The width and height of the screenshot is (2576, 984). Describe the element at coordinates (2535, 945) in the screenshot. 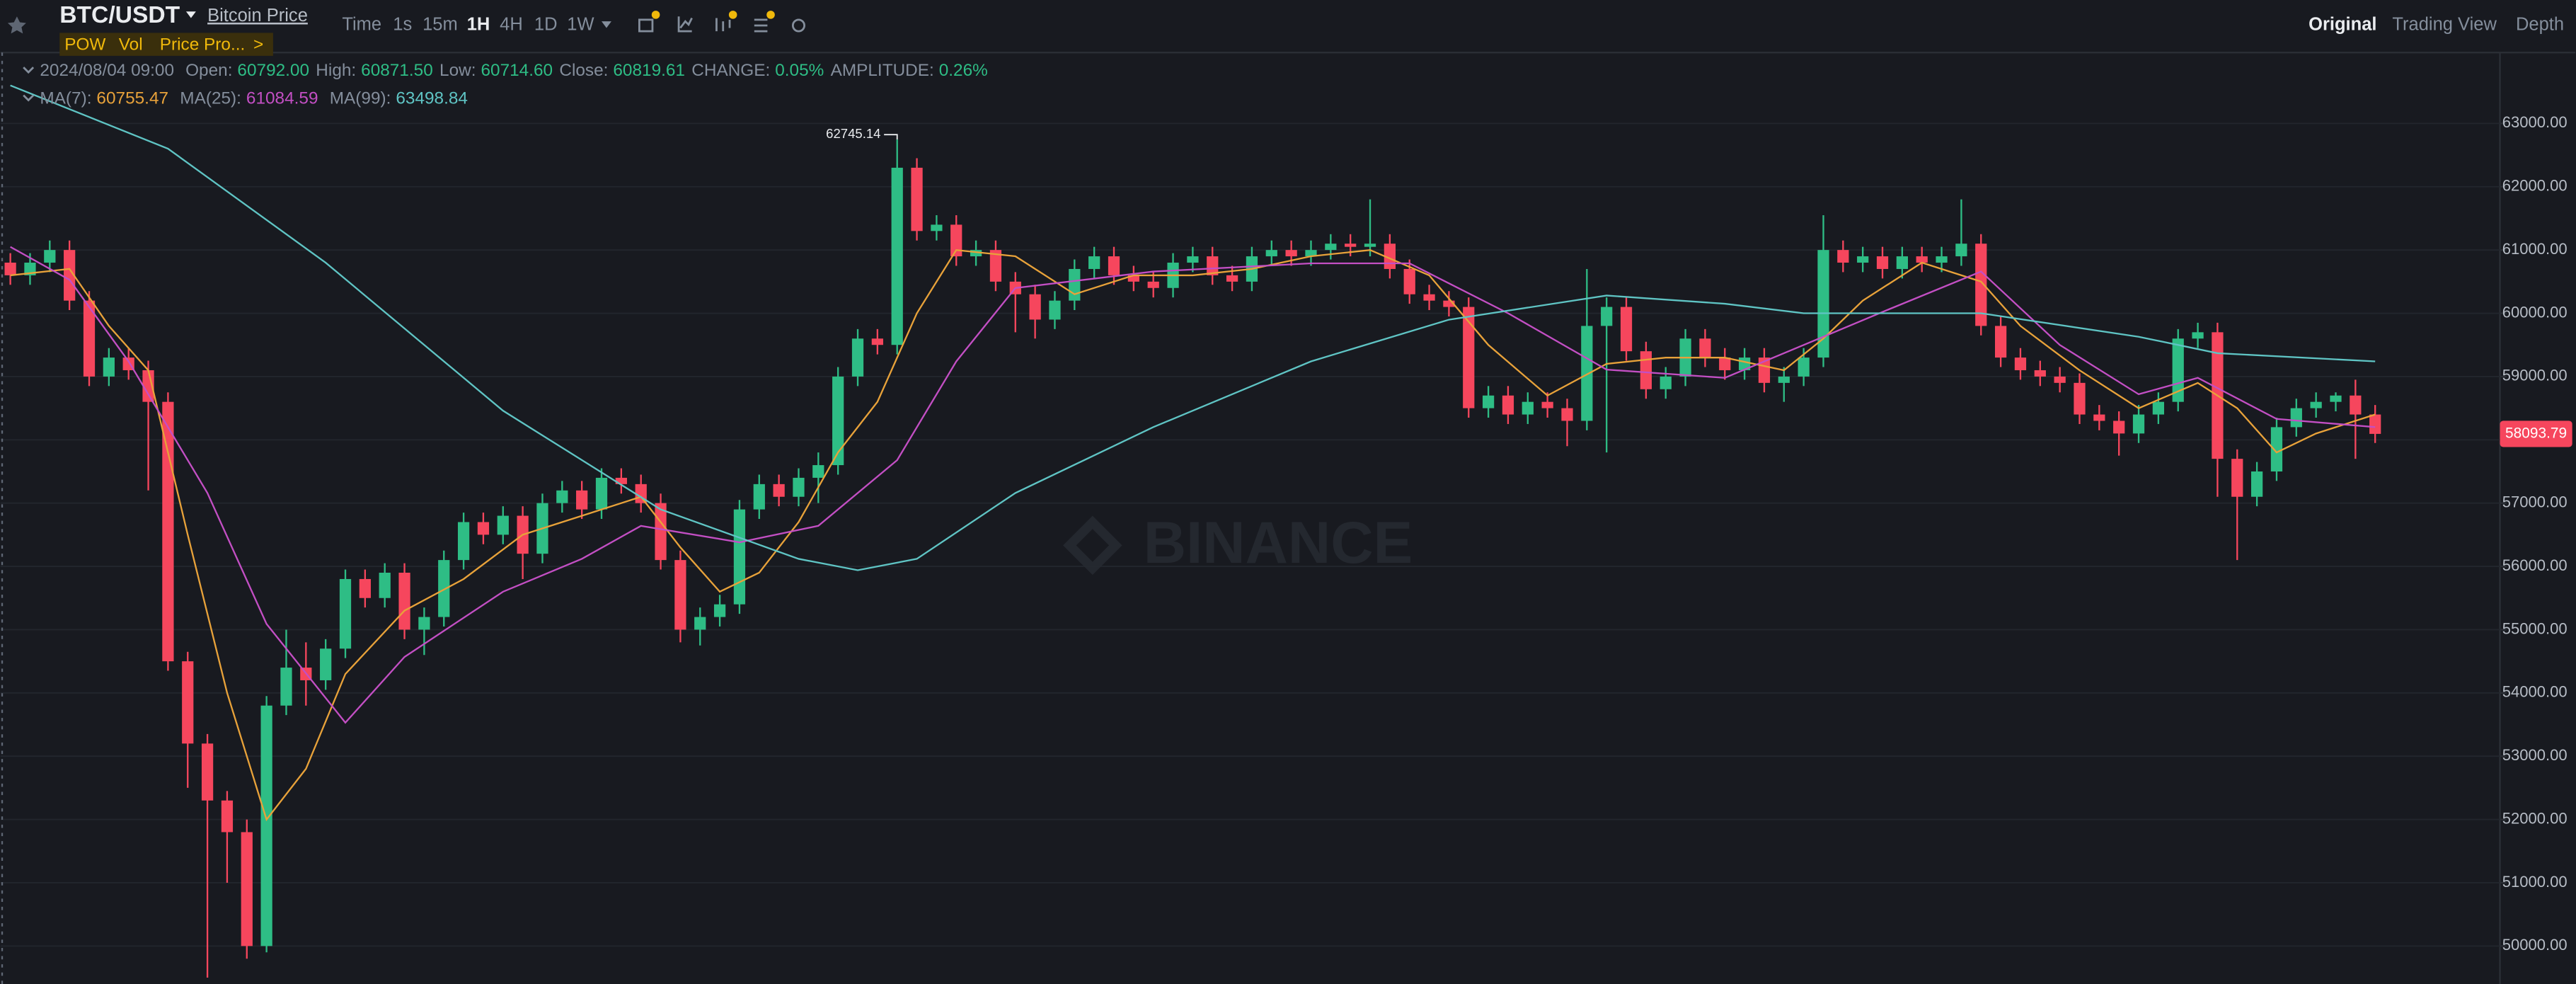

I see `y-tick-label: 50000.00` at that location.